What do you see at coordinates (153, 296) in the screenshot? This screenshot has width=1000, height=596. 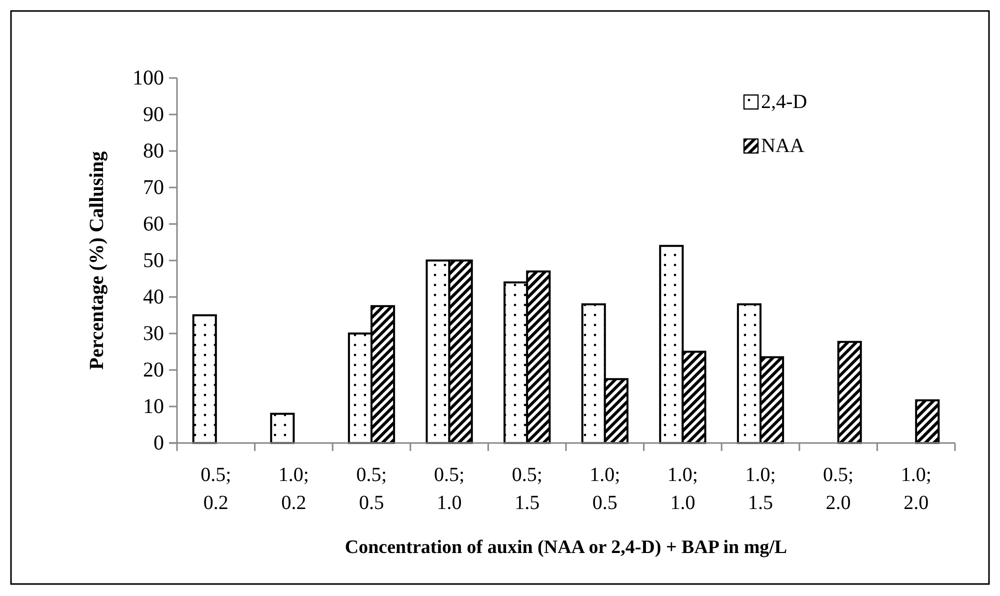 I see `y-tick-label: 40` at bounding box center [153, 296].